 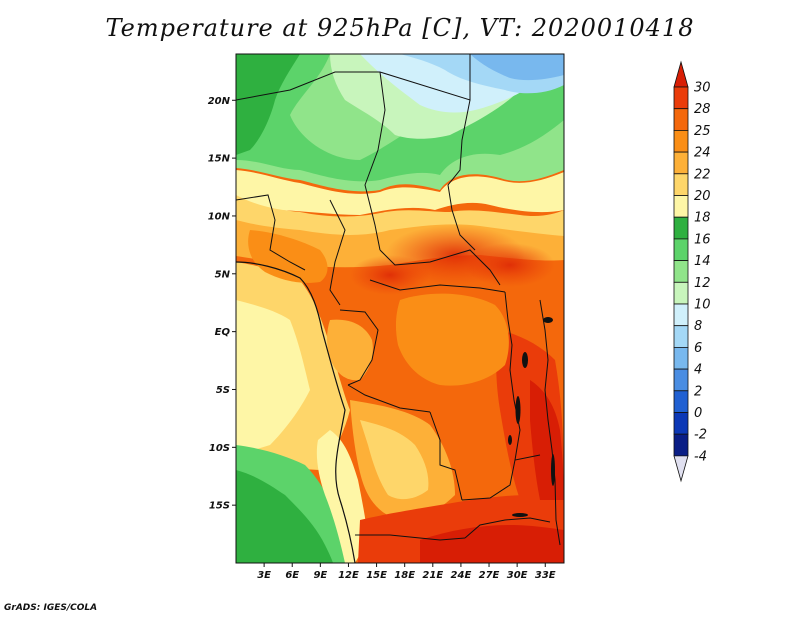 I want to click on colorbar-label: 28, so click(x=702, y=109).